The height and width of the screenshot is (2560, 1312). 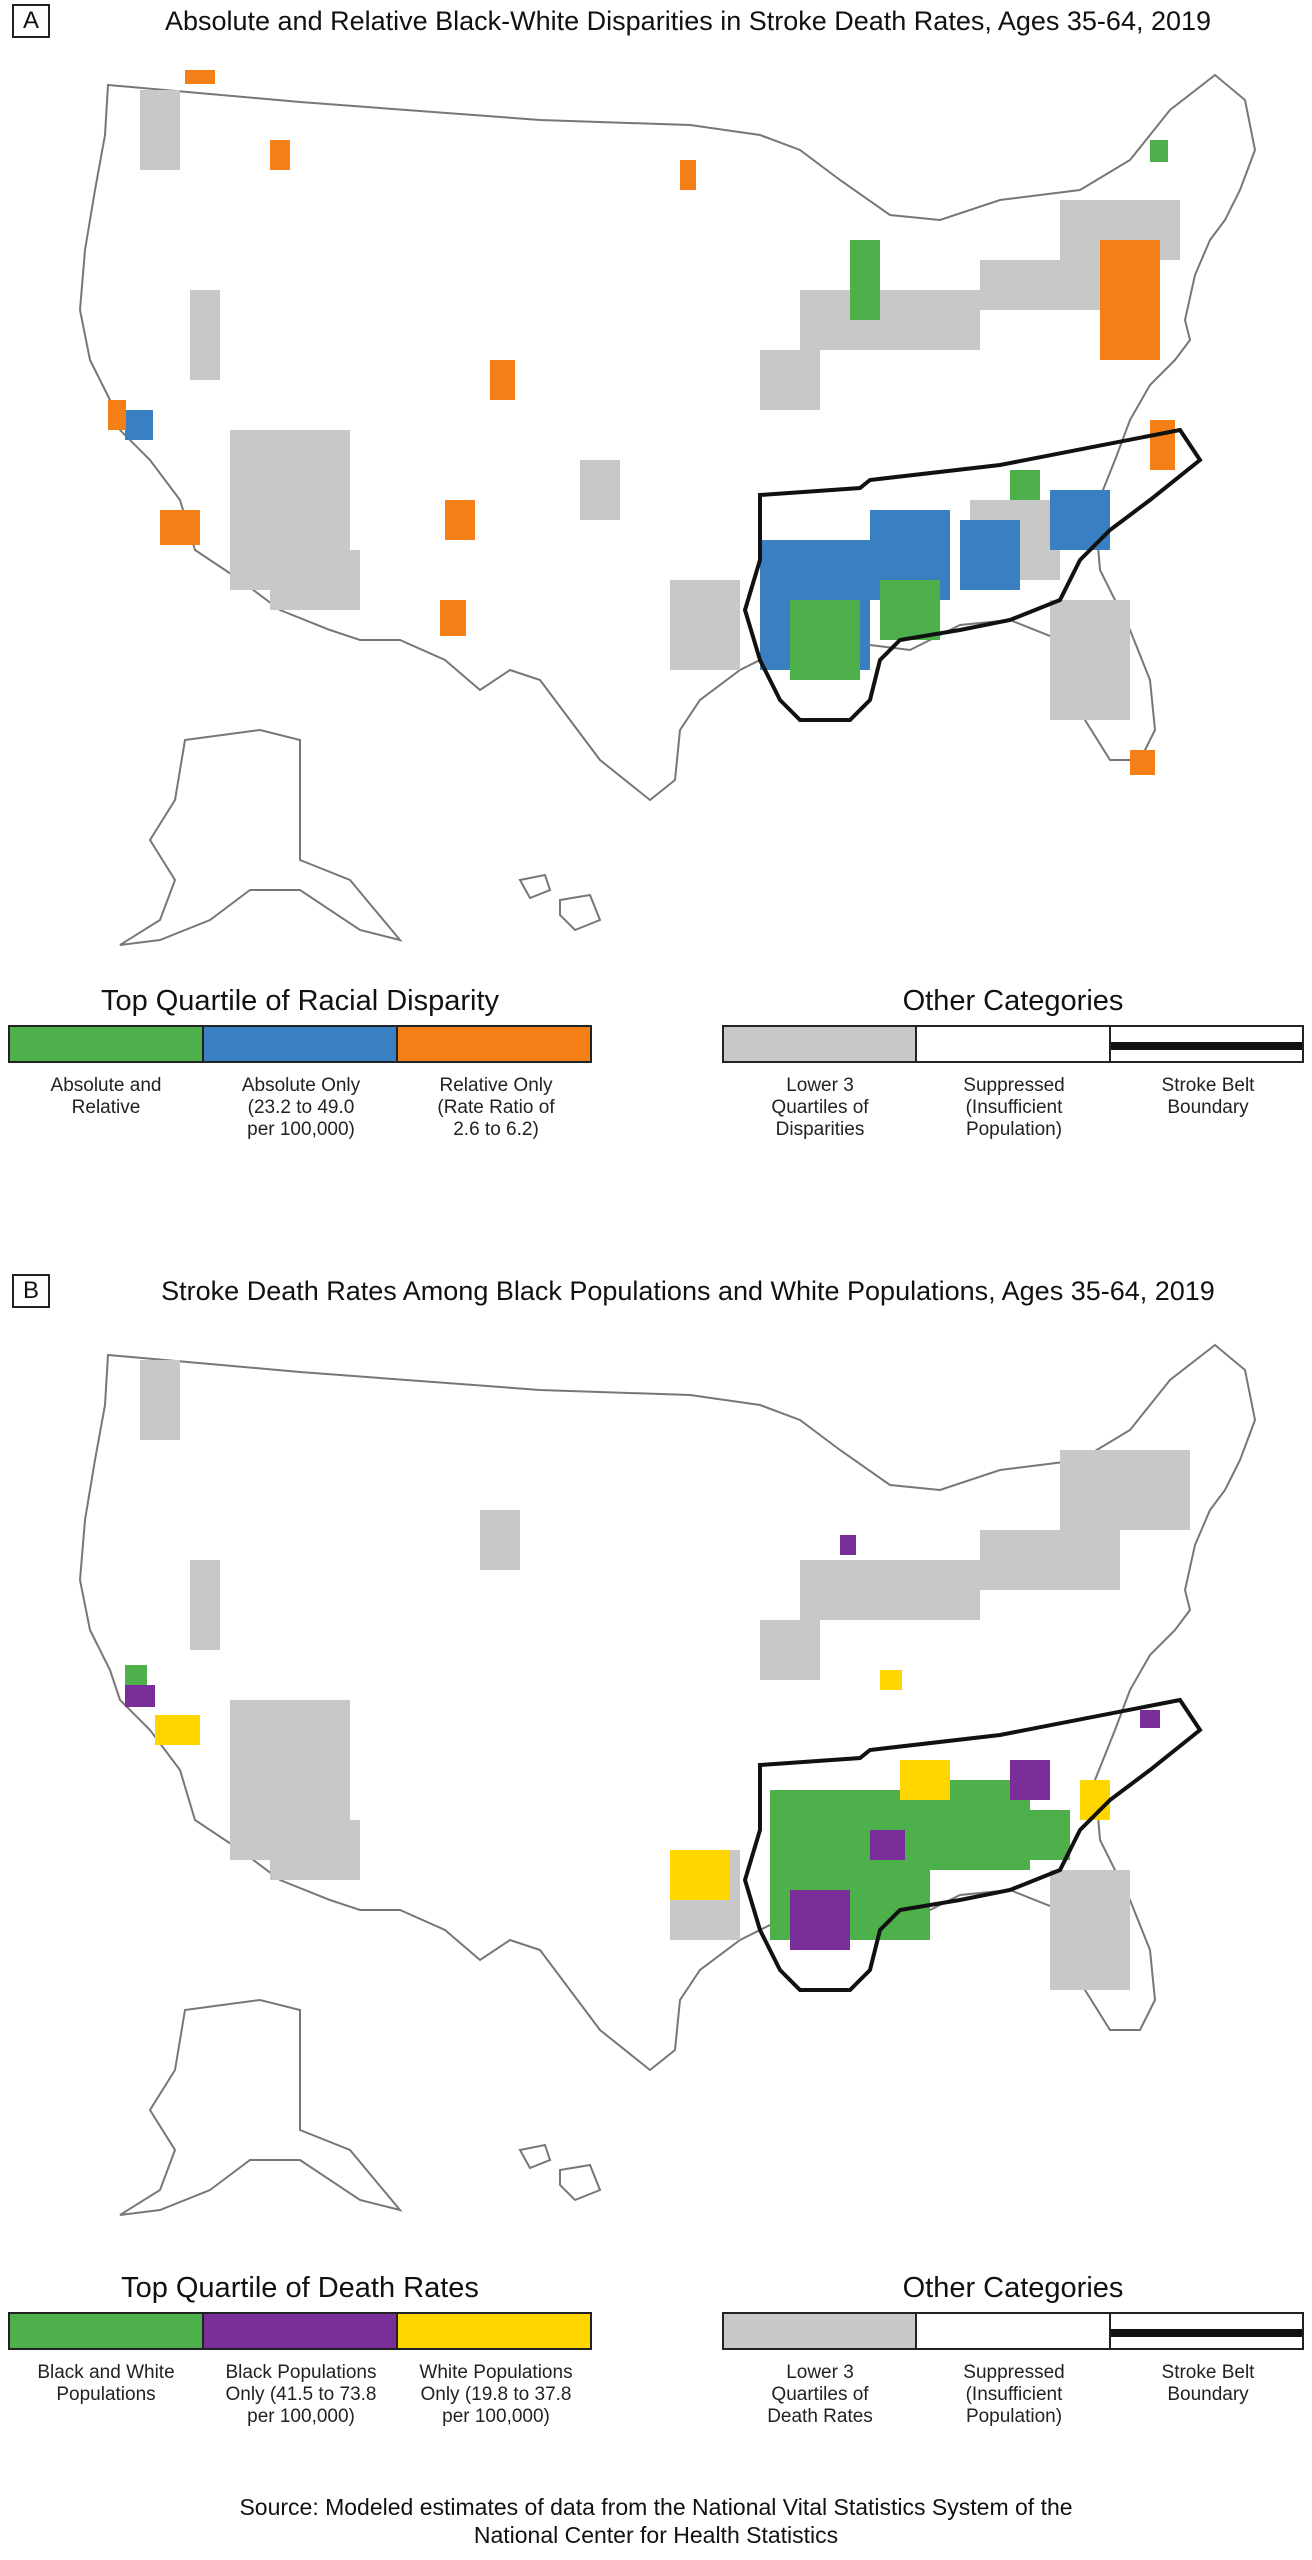 What do you see at coordinates (106, 1096) in the screenshot?
I see `legend-label: Absolute and Relative` at bounding box center [106, 1096].